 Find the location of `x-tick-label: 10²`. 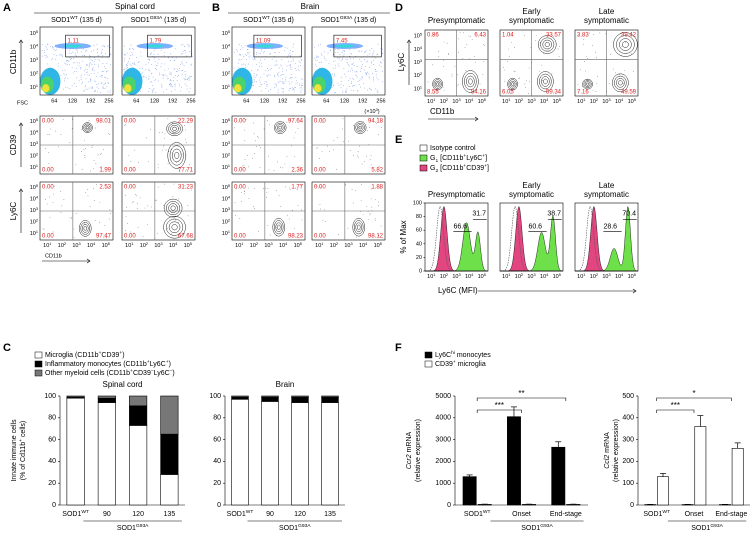

x-tick-label: 10² is located at coordinates (144, 245).